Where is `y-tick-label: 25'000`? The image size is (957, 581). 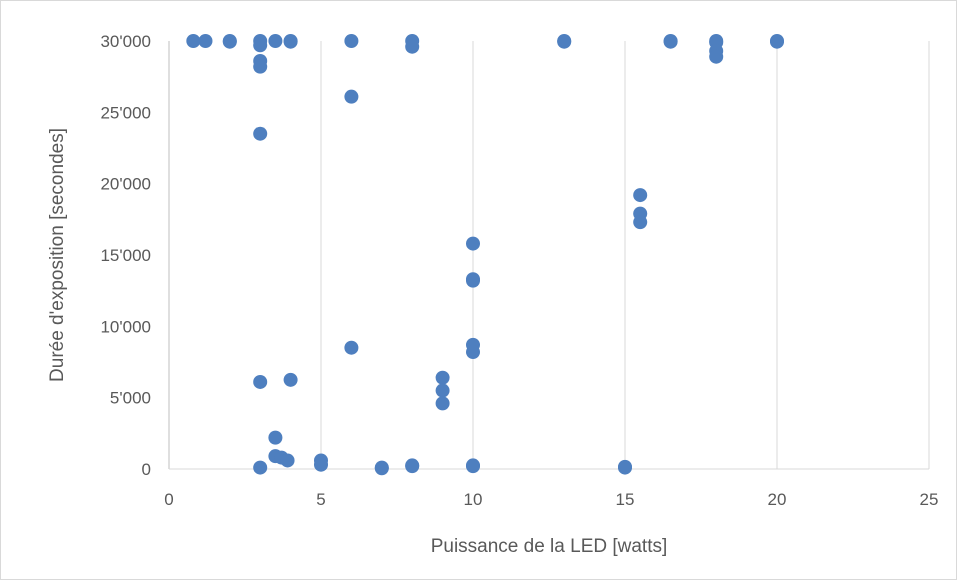 y-tick-label: 25'000 is located at coordinates (125, 112).